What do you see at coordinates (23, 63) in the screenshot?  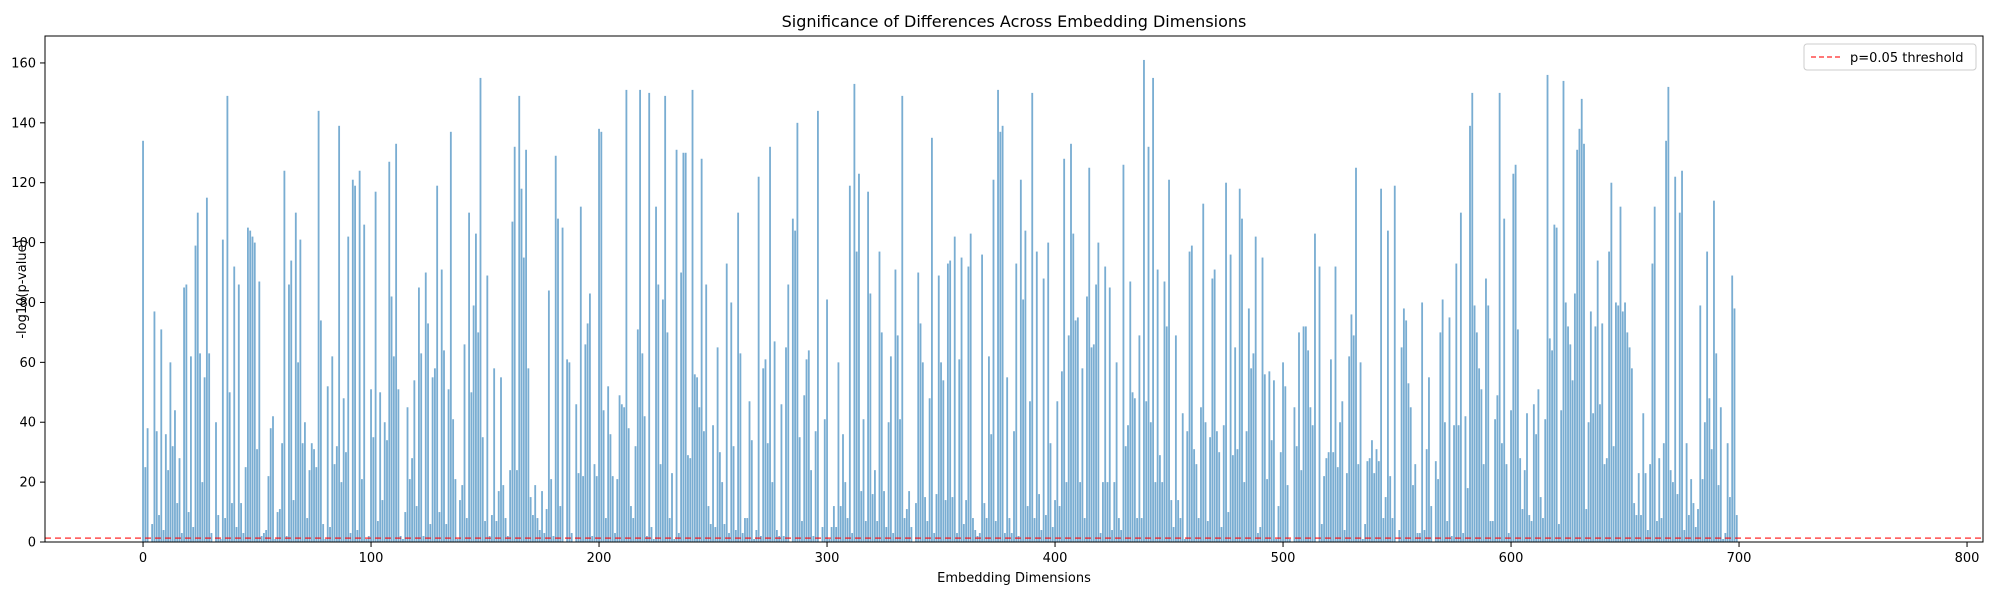 I see `y-tick-label: 160` at bounding box center [23, 63].